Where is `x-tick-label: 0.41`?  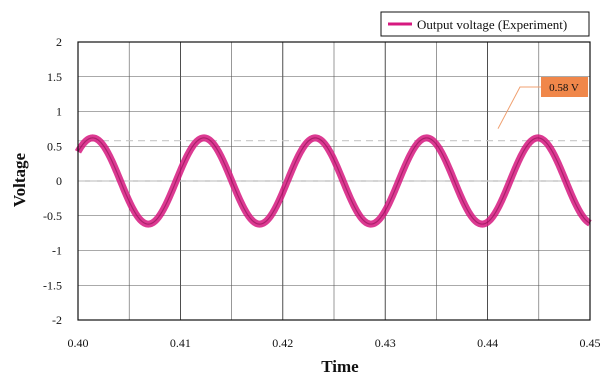 x-tick-label: 0.41 is located at coordinates (180, 343).